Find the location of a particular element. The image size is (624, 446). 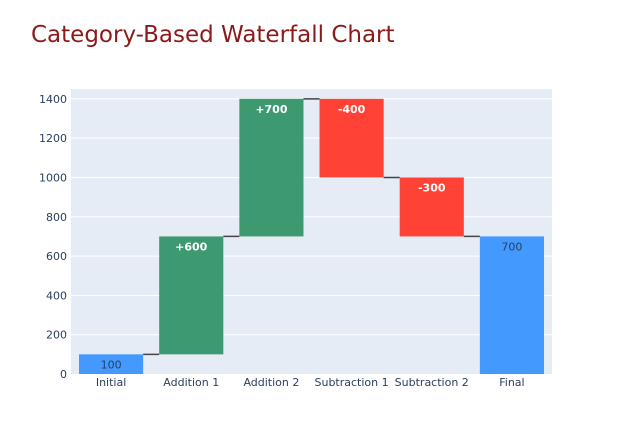

x-tick-label: Subtraction 1 is located at coordinates (352, 382).